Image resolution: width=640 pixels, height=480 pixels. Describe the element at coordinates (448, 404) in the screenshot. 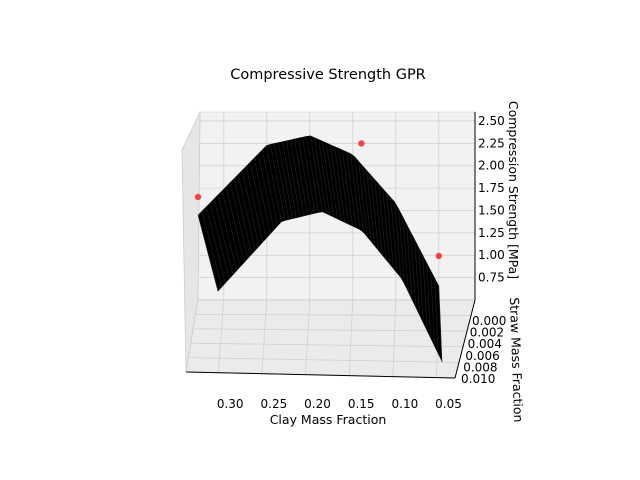

I see `x-tick-label: 0.05` at that location.